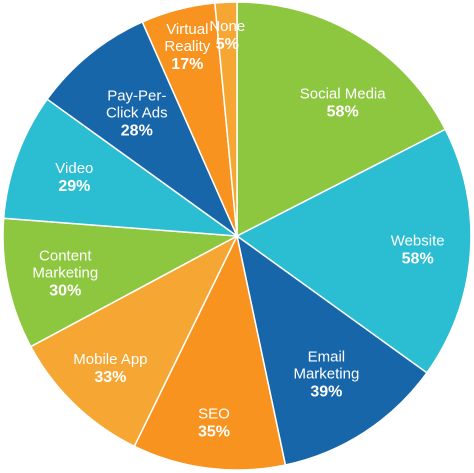  I want to click on slice-video, so click(121, 167).